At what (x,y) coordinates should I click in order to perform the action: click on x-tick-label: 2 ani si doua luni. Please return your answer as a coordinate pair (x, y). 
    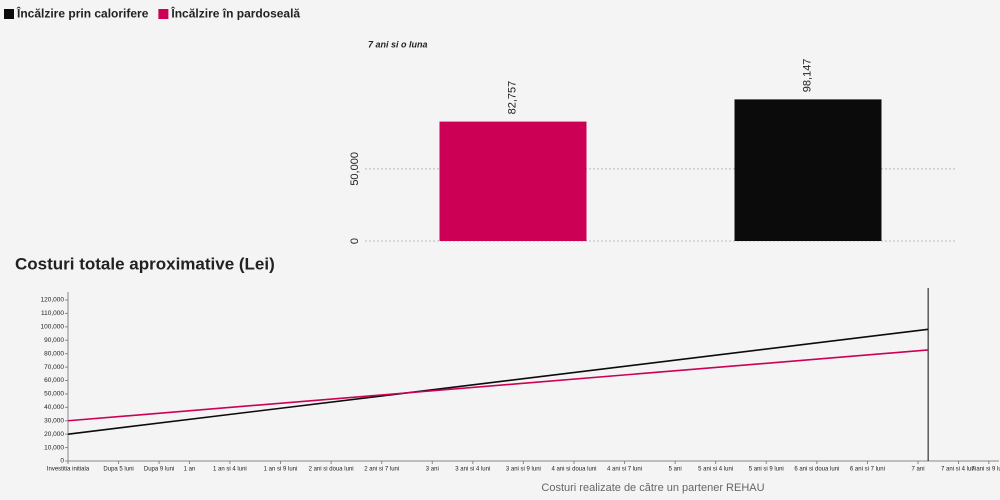
    Looking at the image, I should click on (331, 470).